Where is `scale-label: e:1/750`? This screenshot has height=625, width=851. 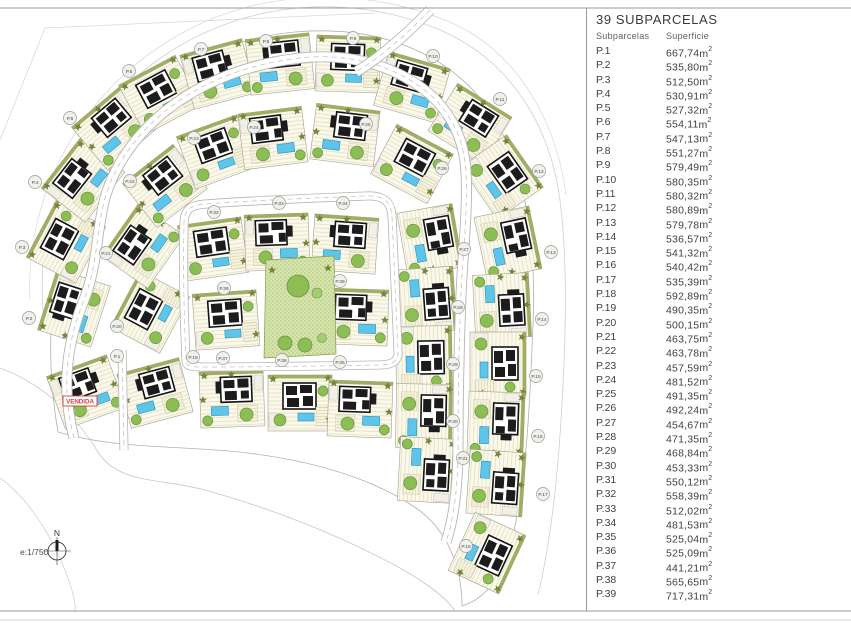 scale-label: e:1/750 is located at coordinates (34, 552).